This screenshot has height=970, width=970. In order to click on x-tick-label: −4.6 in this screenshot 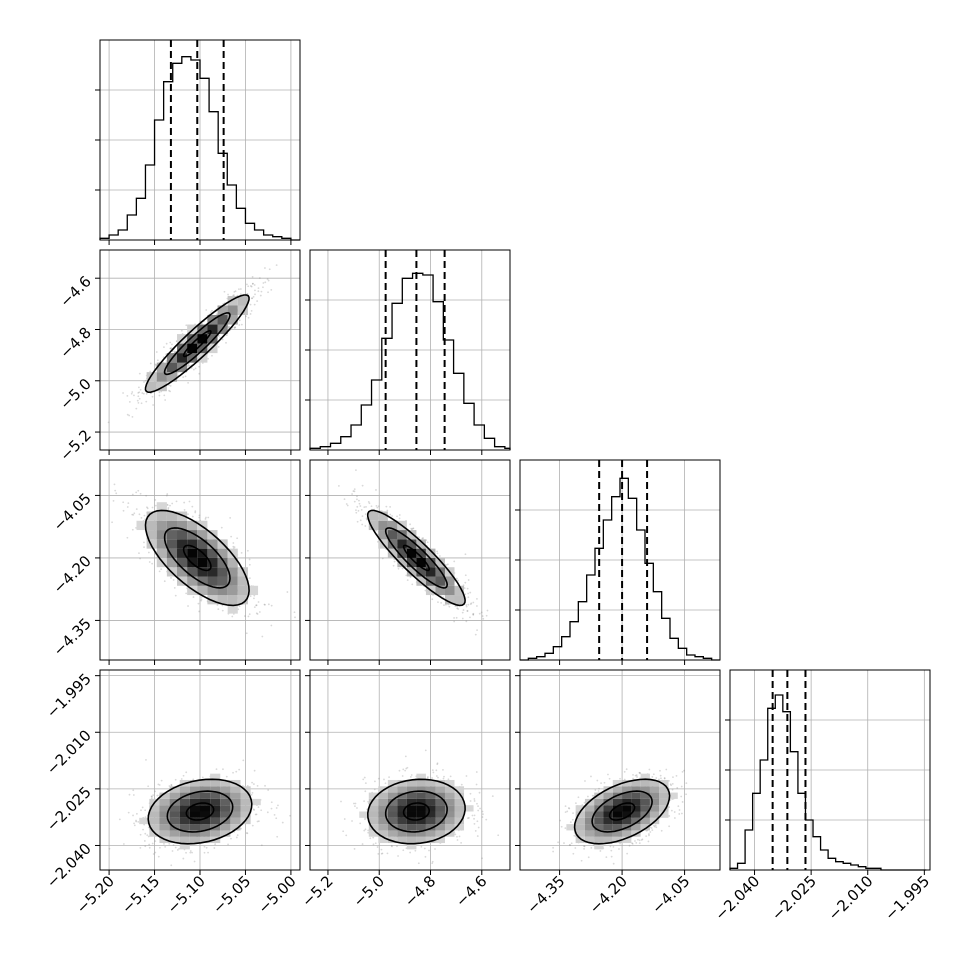, I will do `click(471, 891)`.